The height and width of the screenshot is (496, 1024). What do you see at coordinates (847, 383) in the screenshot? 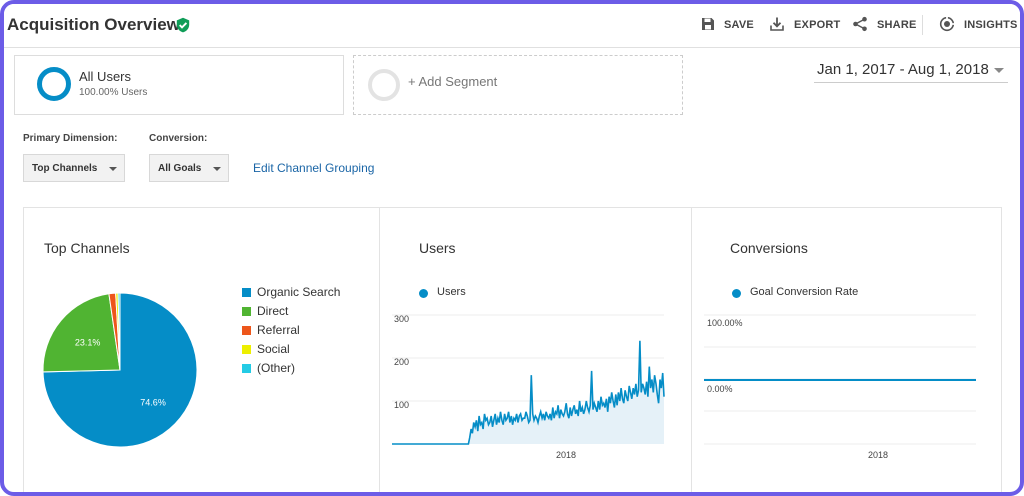
I see `conversions-line-chart: 100.00% 0.00% 2018` at bounding box center [847, 383].